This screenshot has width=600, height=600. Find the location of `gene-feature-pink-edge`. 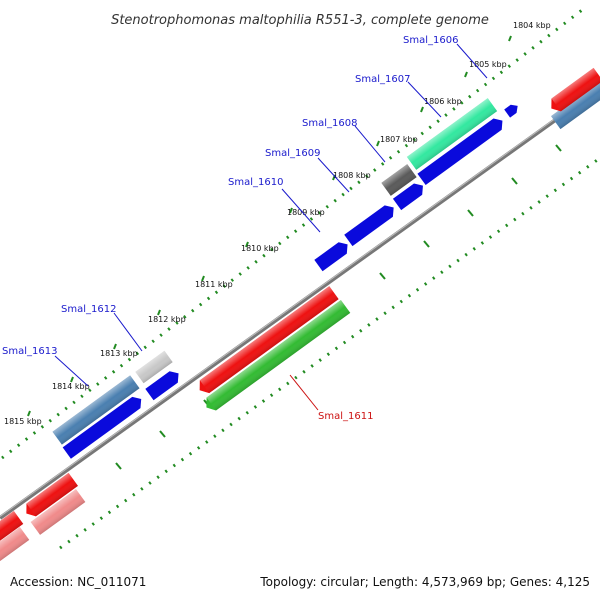

gene-feature-pink-edge is located at coordinates (15, 544).